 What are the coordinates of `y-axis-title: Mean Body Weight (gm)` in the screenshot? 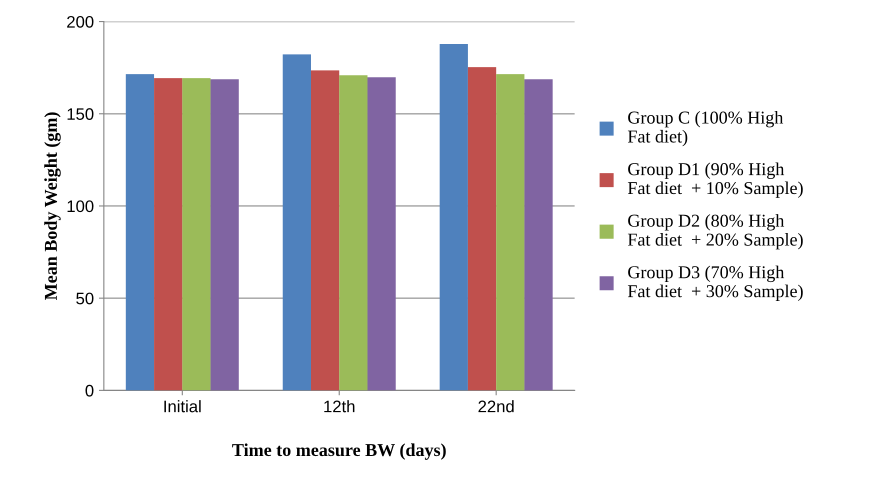 It's located at (52, 206).